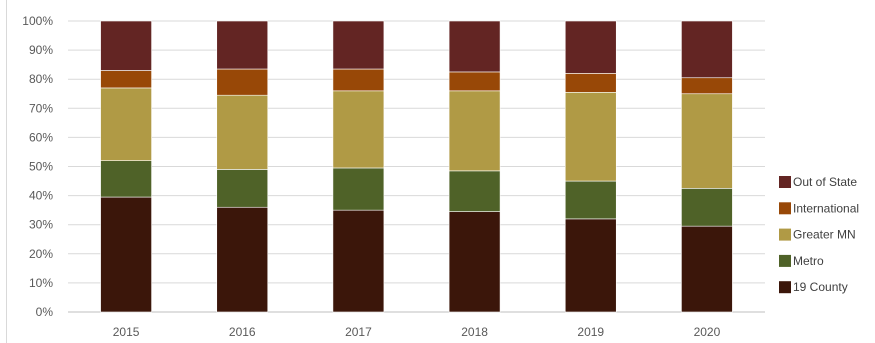  I want to click on y-tick-label: 80%, so click(41, 79).